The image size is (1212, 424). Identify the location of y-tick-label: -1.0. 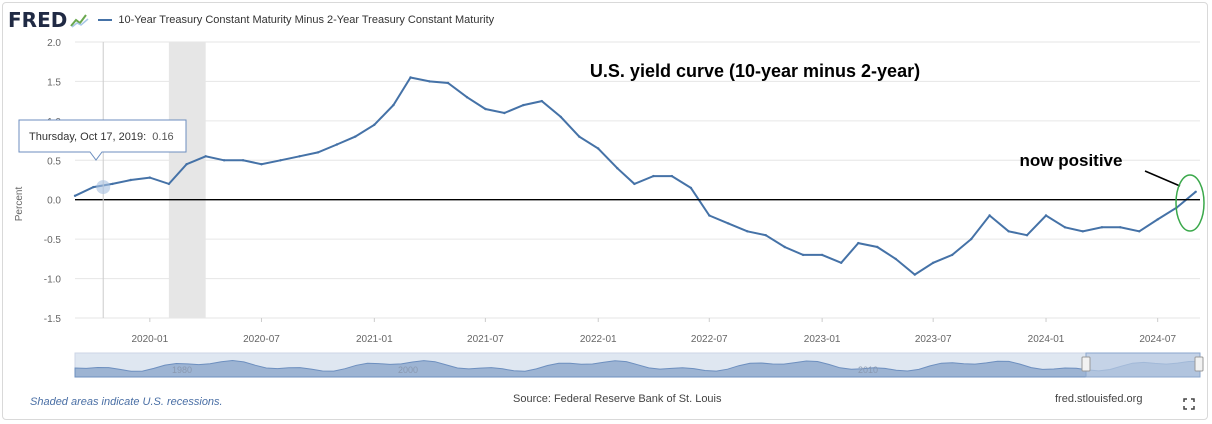
(53, 280).